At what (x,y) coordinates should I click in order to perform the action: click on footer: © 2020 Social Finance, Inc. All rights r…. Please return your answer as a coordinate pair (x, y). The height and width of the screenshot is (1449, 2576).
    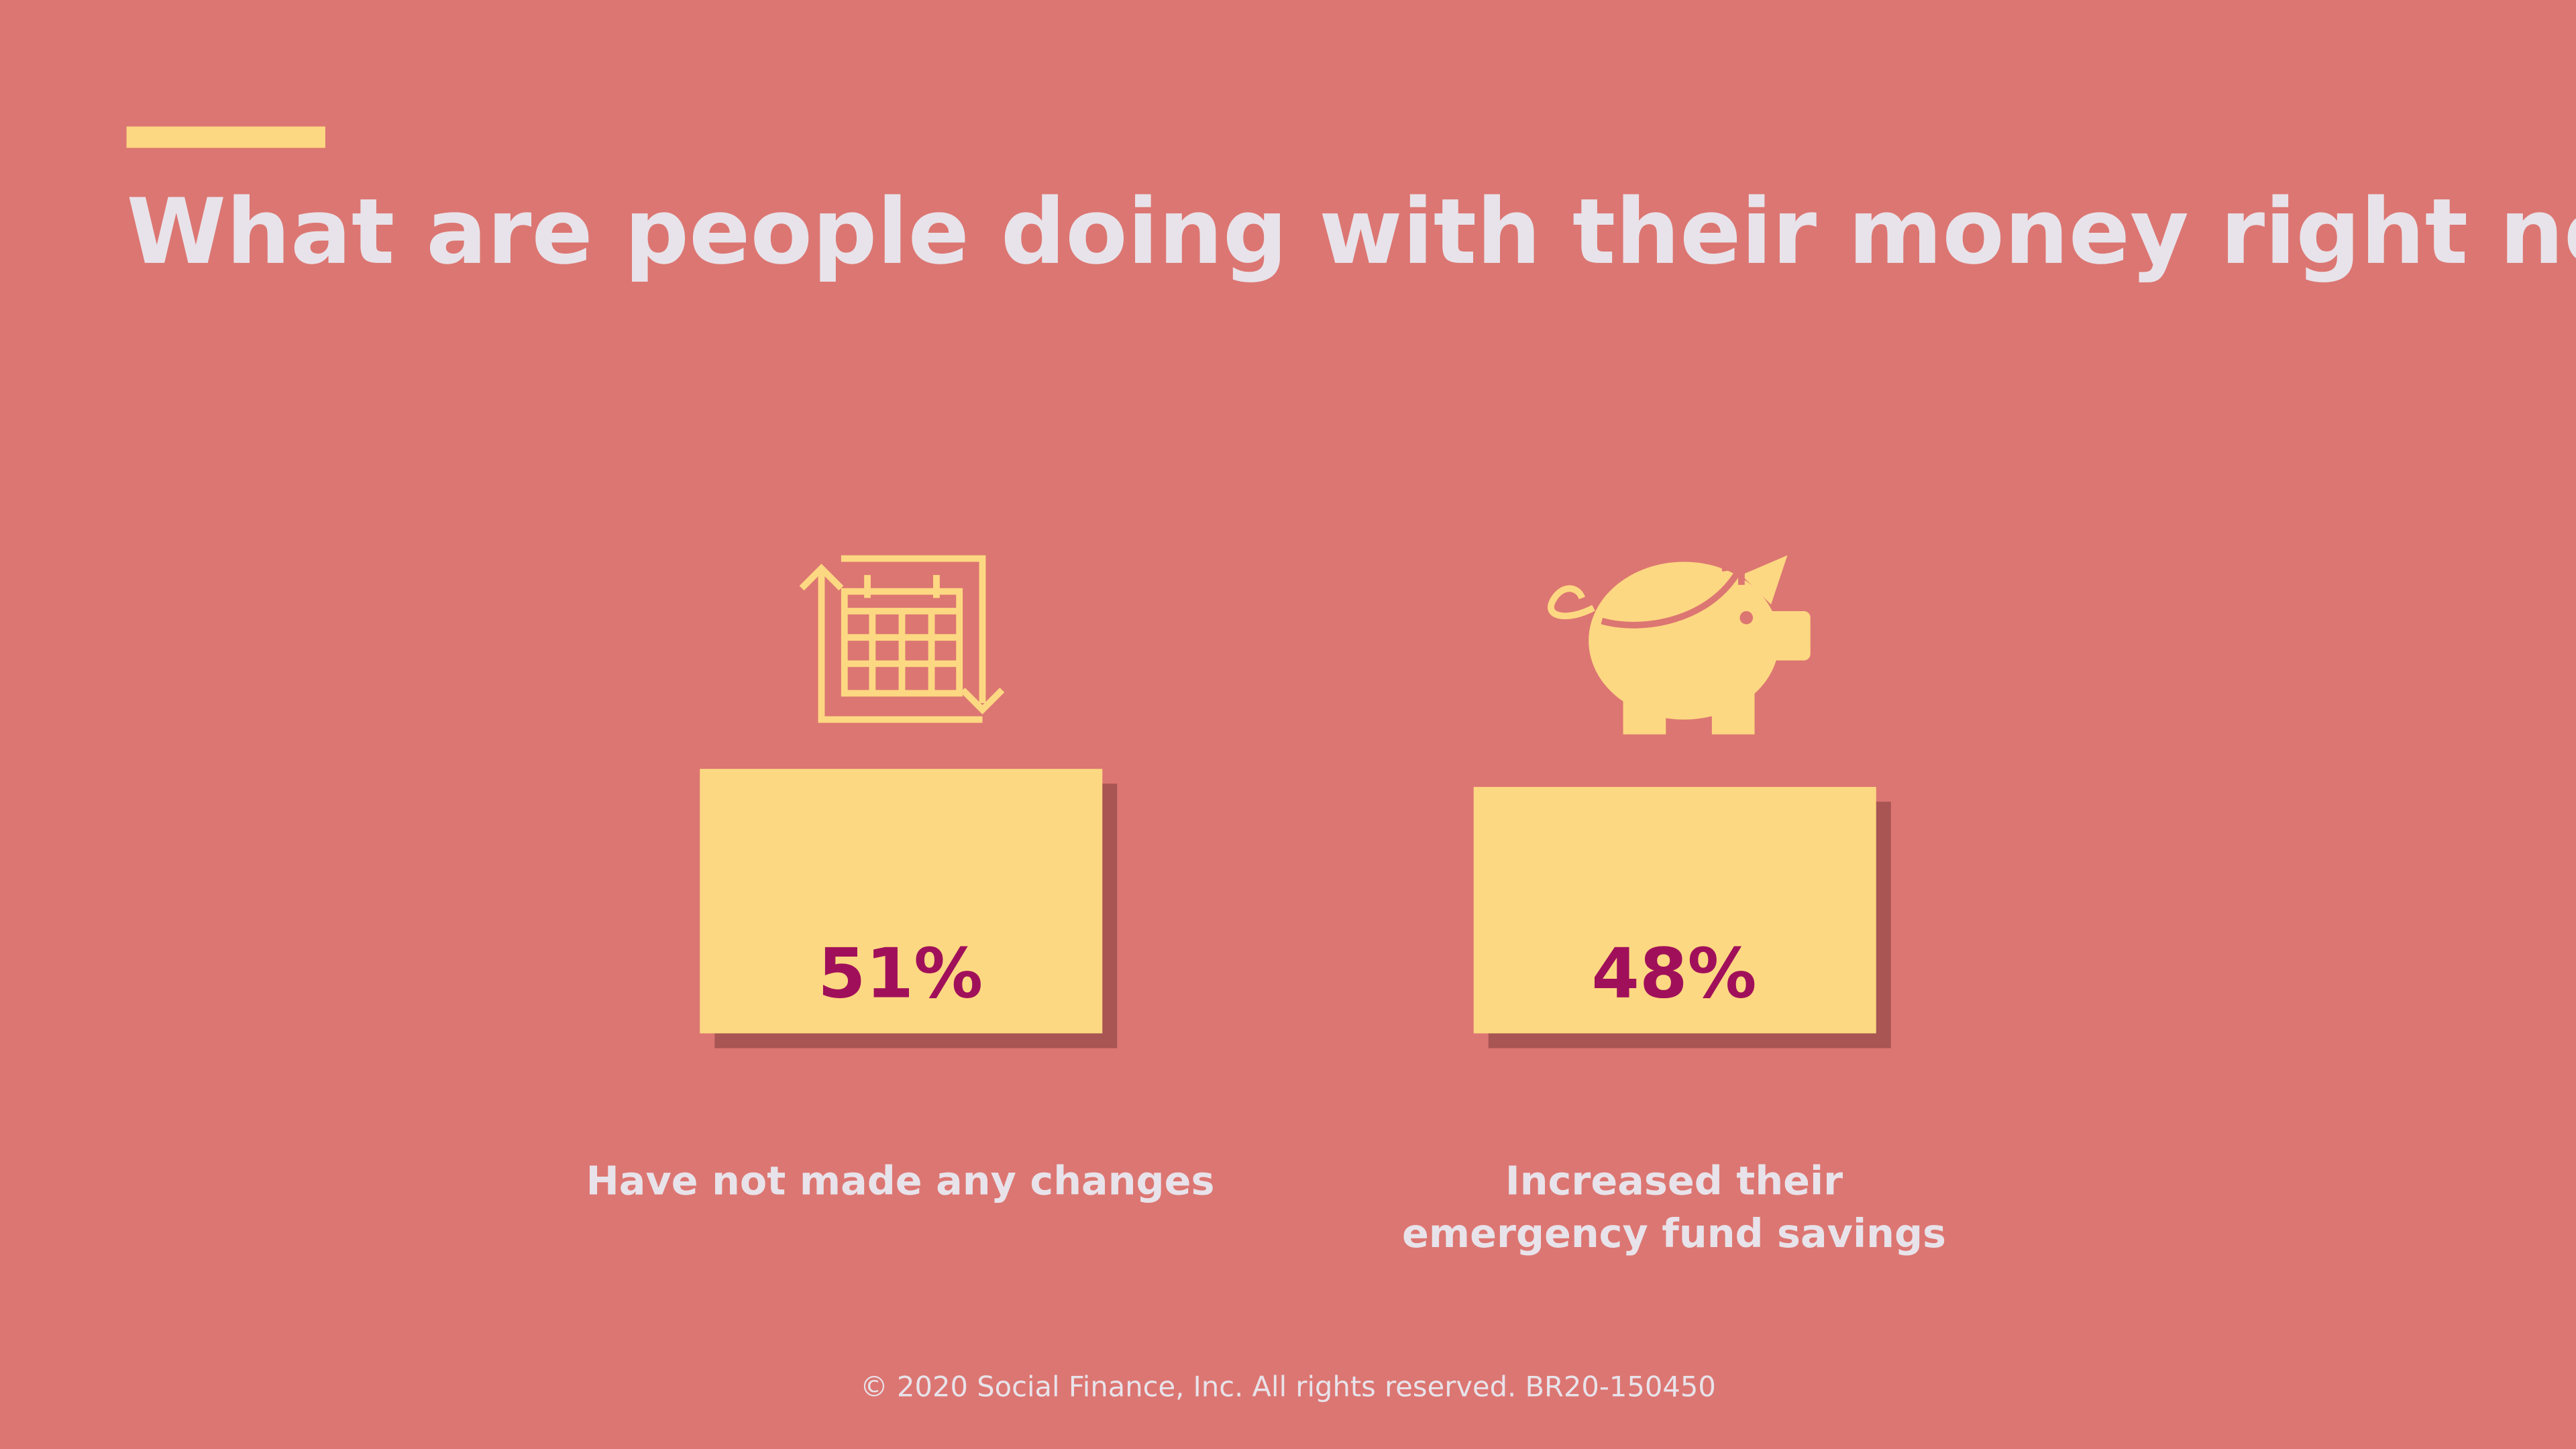
    Looking at the image, I should click on (1288, 1387).